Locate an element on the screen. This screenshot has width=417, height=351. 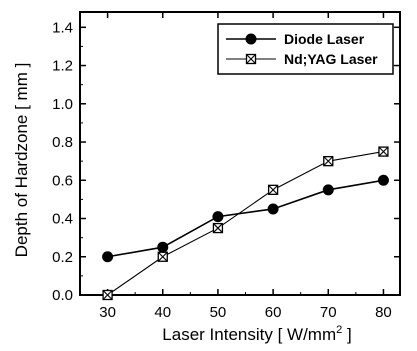
legend: Diode Laser Nd;YAG Laser is located at coordinates (305, 49).